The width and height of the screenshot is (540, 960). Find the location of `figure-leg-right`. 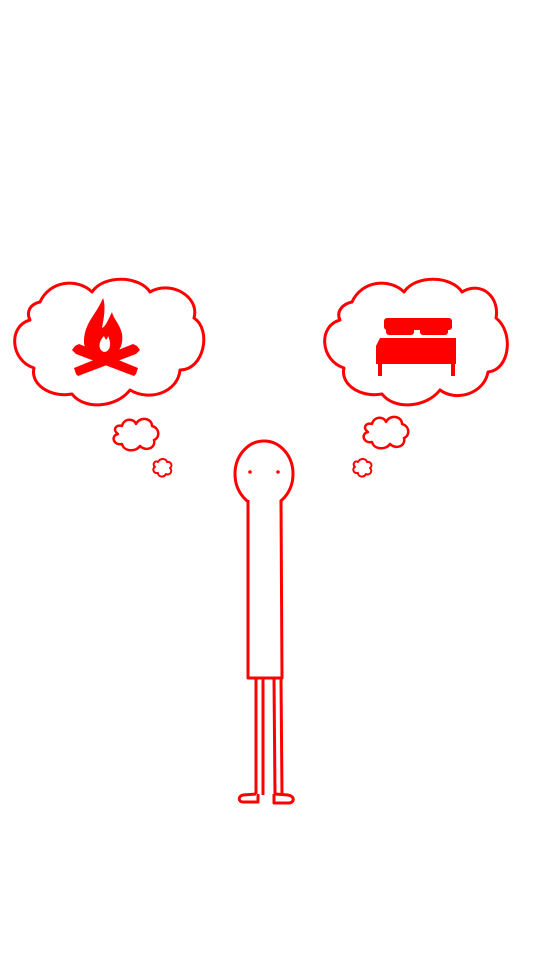

figure-leg-right is located at coordinates (278, 736).